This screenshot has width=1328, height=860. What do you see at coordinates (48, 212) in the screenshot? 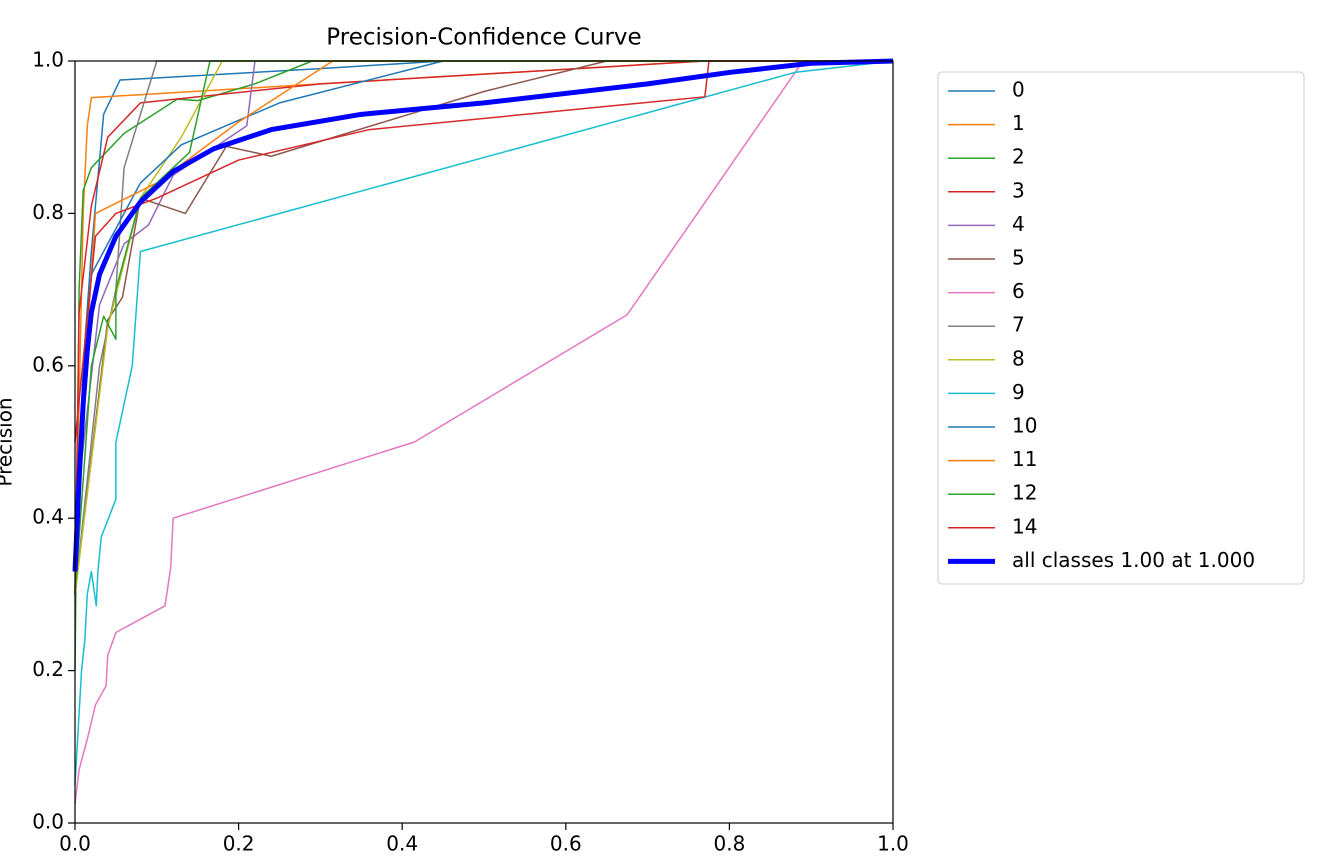
I see `y-tick-label: 0.8` at bounding box center [48, 212].